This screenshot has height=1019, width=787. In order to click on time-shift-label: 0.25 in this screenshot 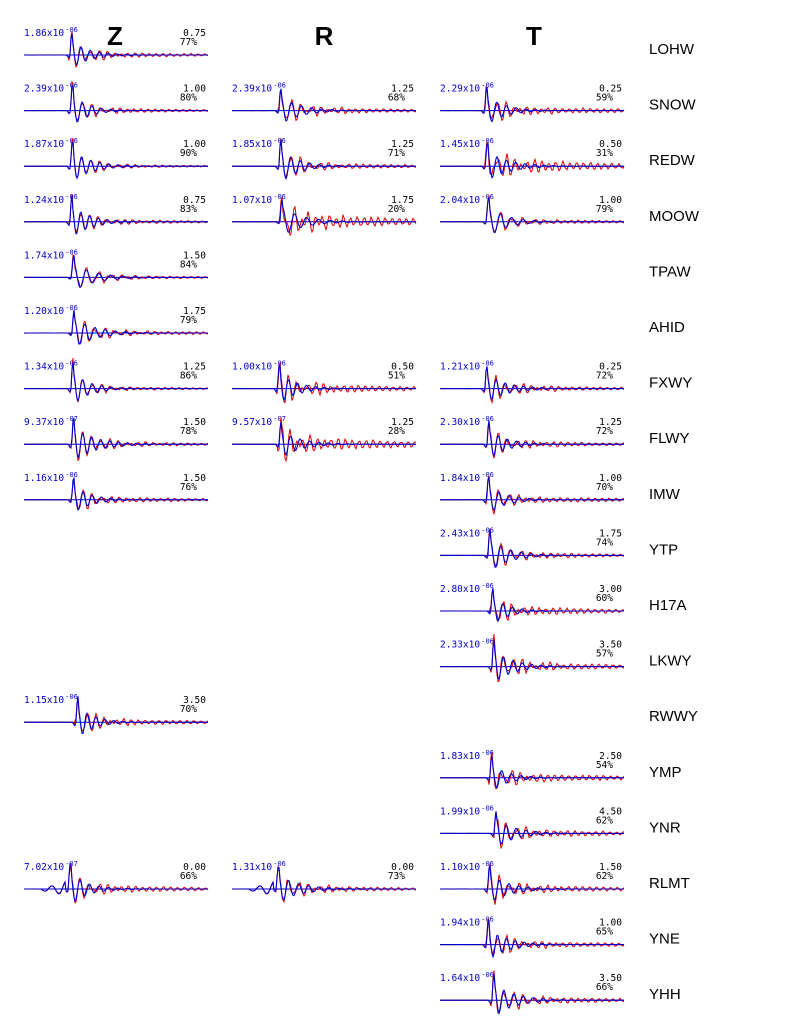, I will do `click(610, 367)`.